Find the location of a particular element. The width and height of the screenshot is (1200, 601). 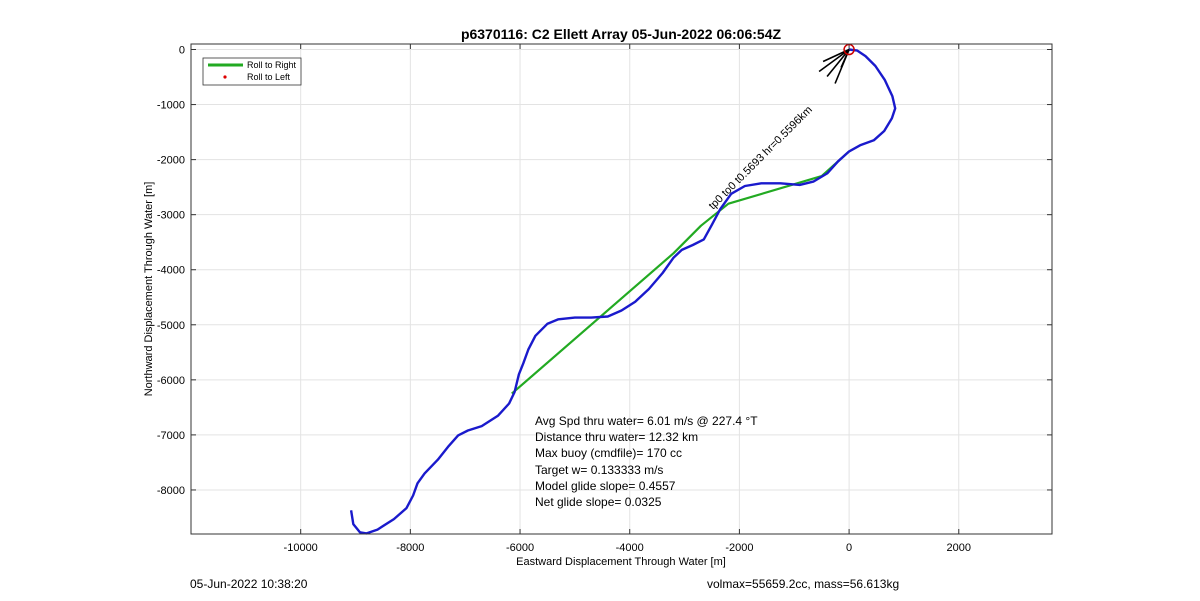

y-tick-label: -4000 is located at coordinates (171, 271).